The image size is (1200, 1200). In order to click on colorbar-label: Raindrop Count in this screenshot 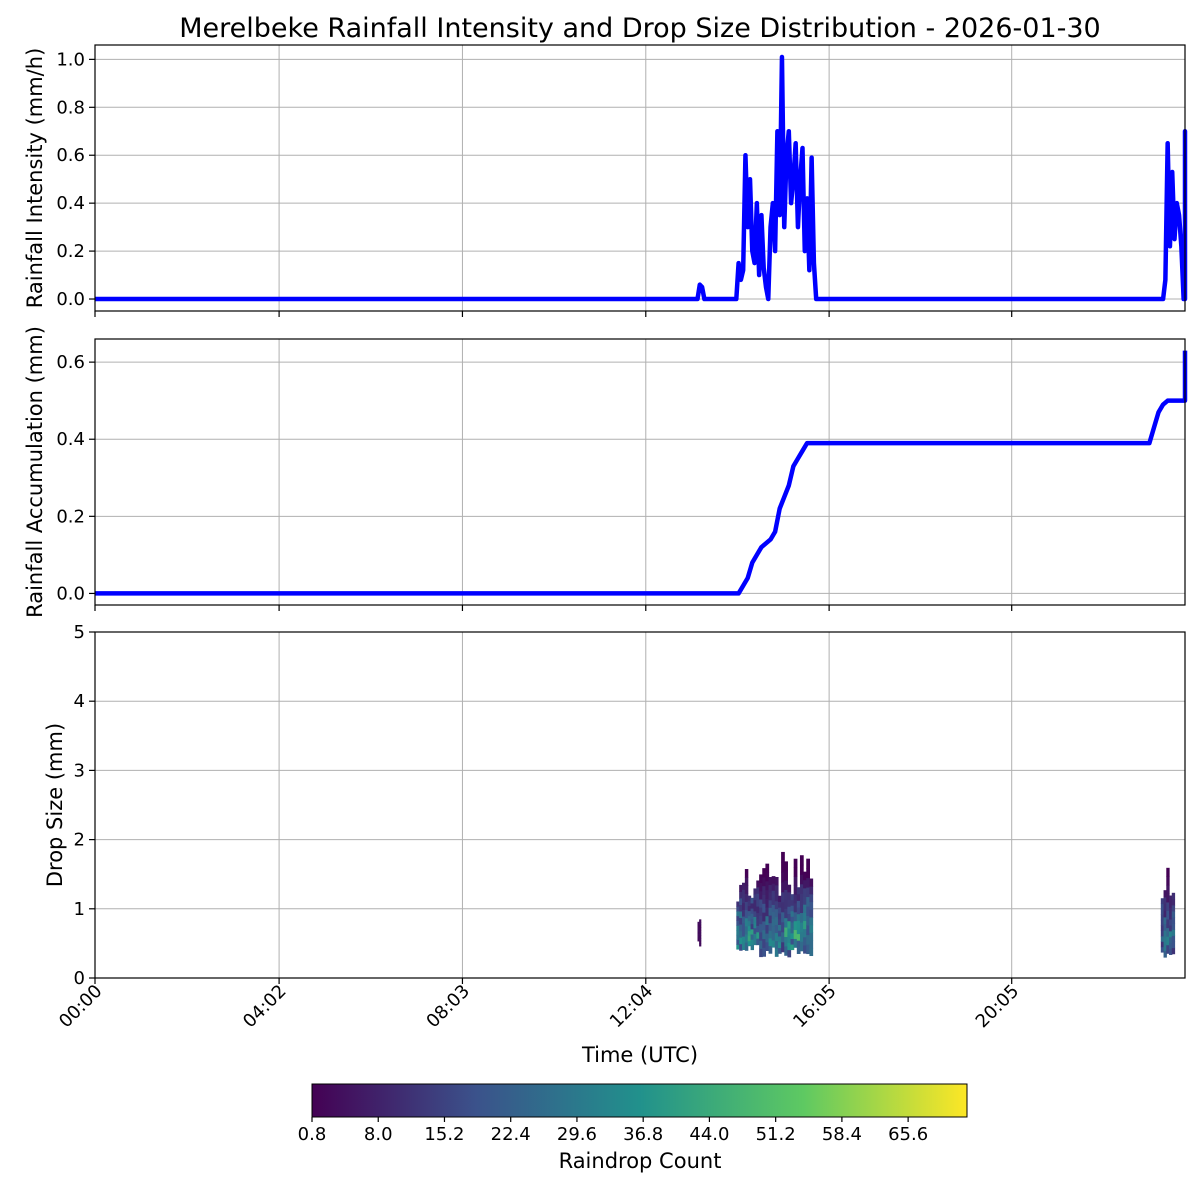, I will do `click(640, 1161)`.